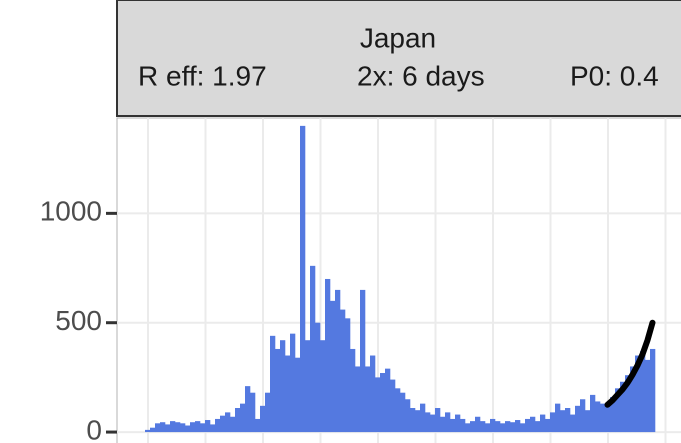  I want to click on y-tick-label: 0, so click(94, 428).